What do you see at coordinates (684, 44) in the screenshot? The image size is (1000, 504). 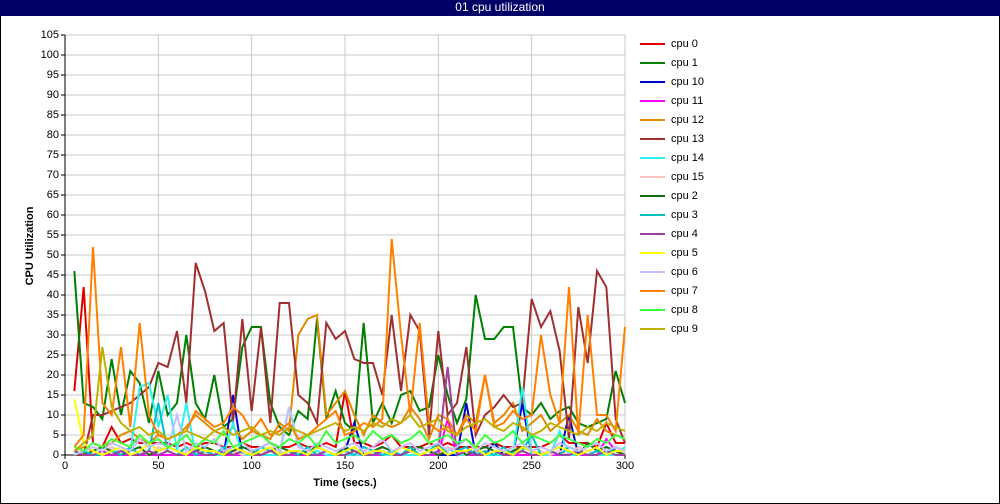 I see `legend-label: cpu 0` at bounding box center [684, 44].